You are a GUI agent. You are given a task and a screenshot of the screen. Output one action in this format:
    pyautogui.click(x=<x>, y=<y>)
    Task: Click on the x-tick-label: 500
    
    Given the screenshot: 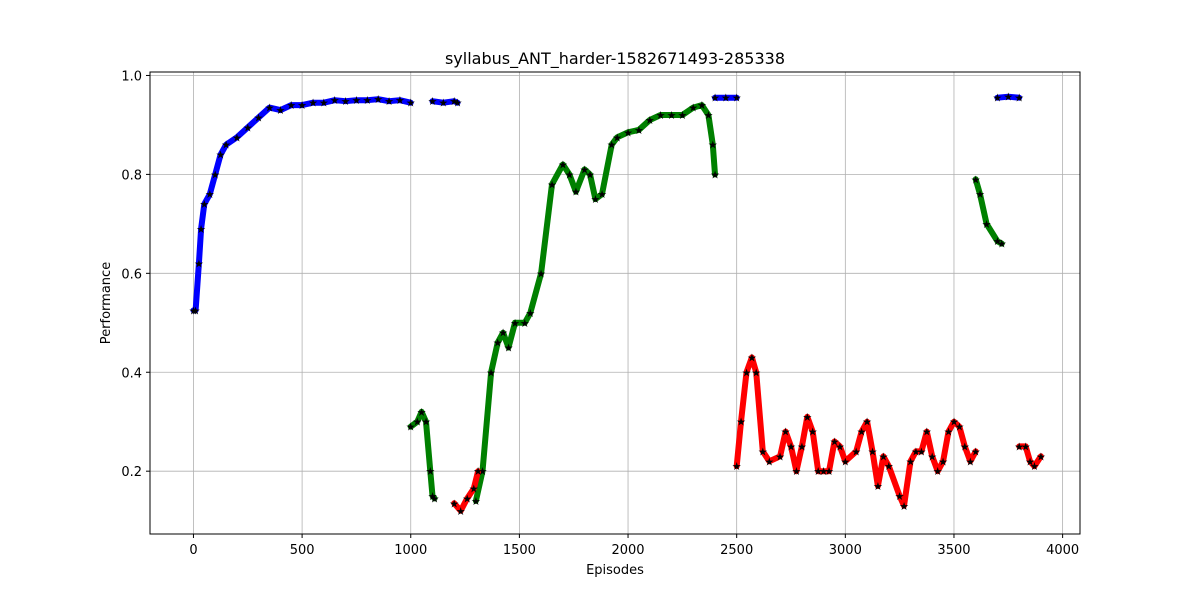 What is the action you would take?
    pyautogui.click(x=302, y=550)
    